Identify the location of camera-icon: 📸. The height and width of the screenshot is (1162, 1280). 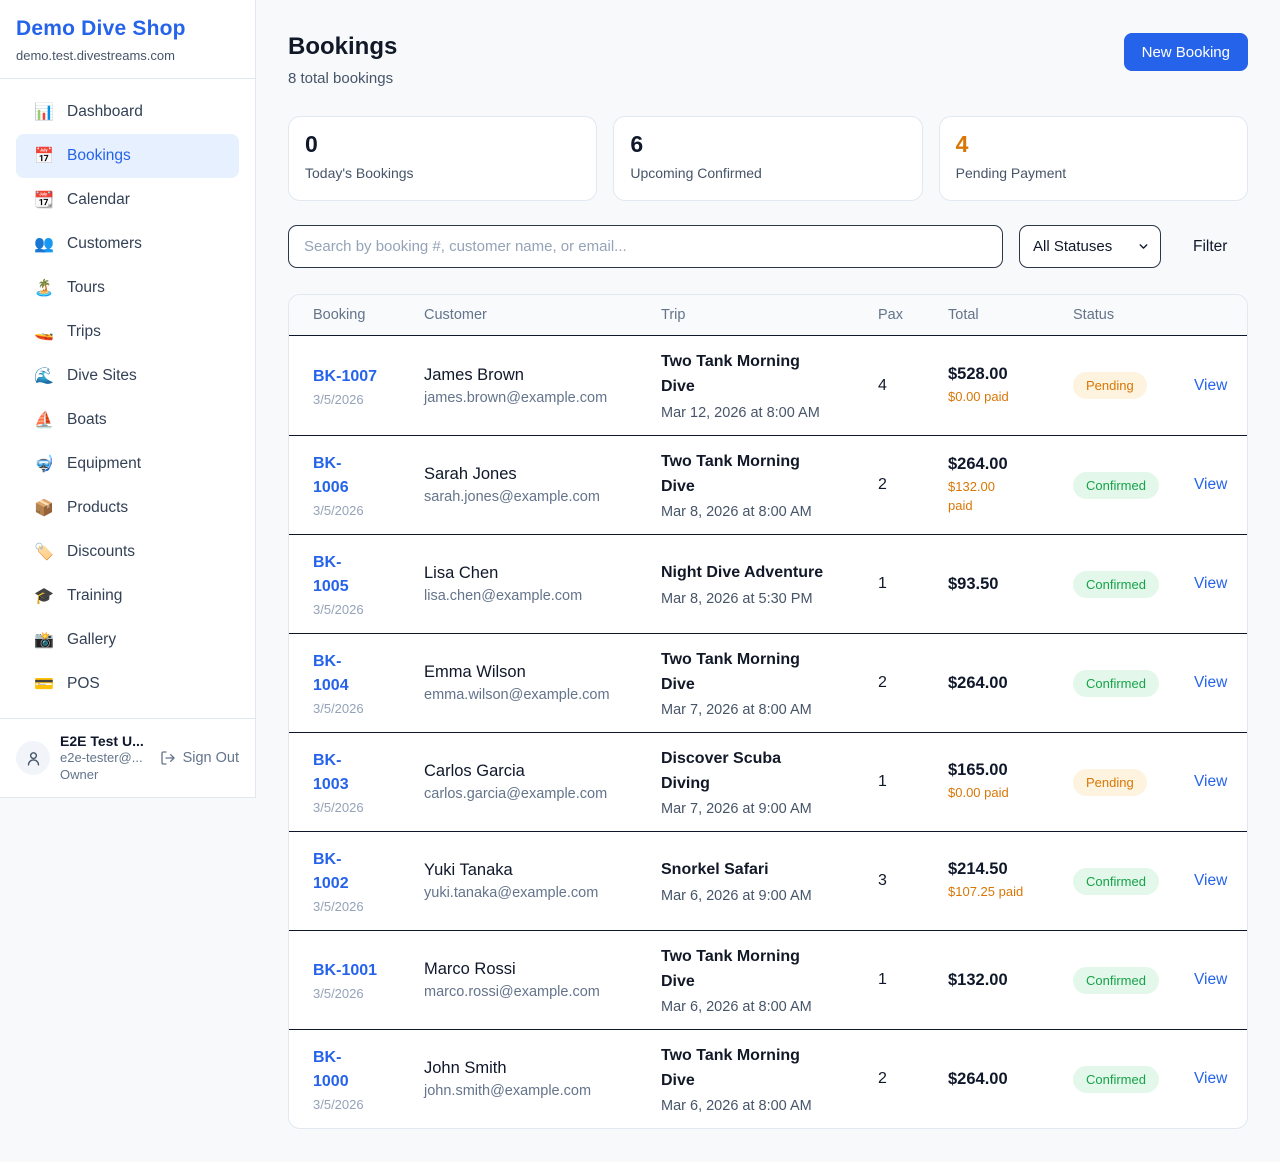
(44, 640).